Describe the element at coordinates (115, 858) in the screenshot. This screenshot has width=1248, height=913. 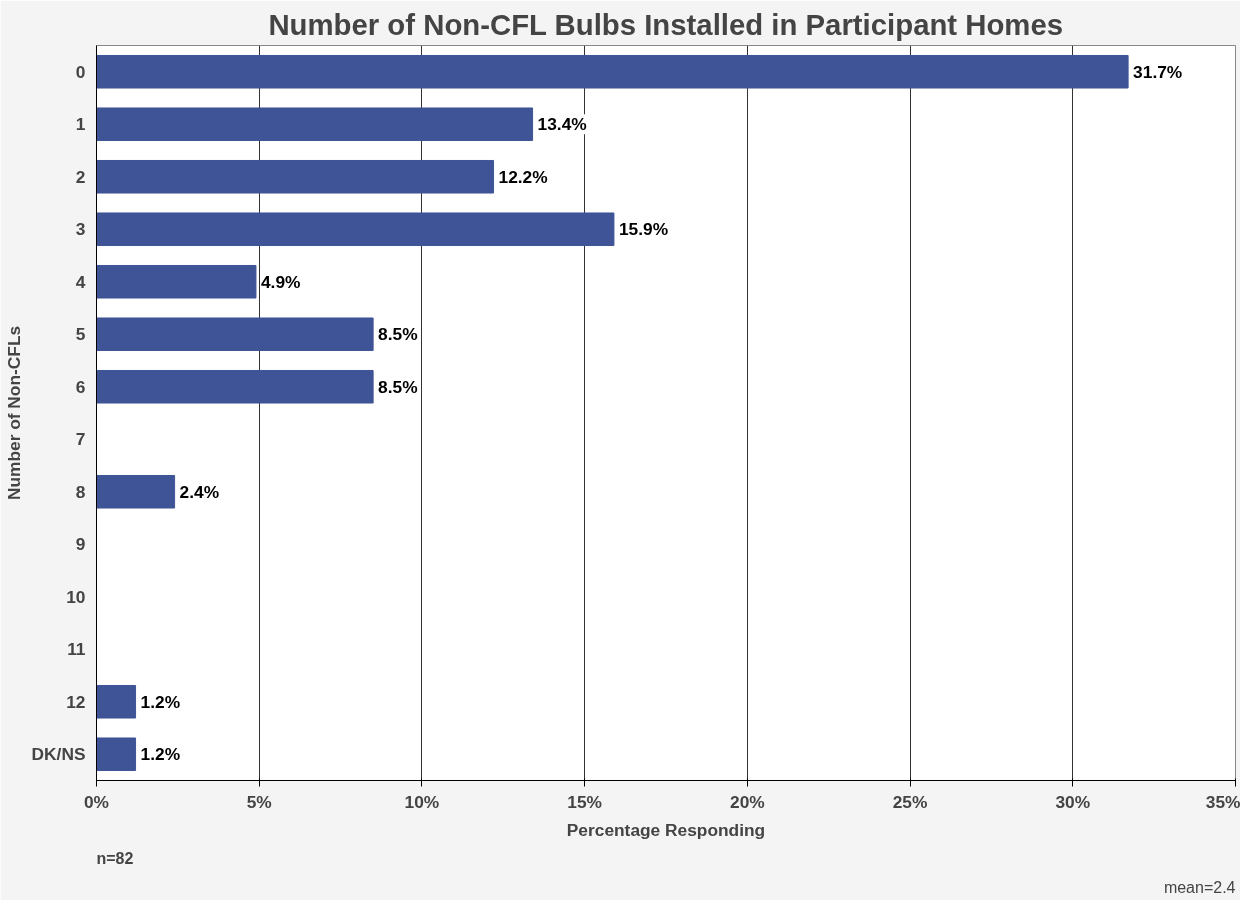
I see `text: n=82` at that location.